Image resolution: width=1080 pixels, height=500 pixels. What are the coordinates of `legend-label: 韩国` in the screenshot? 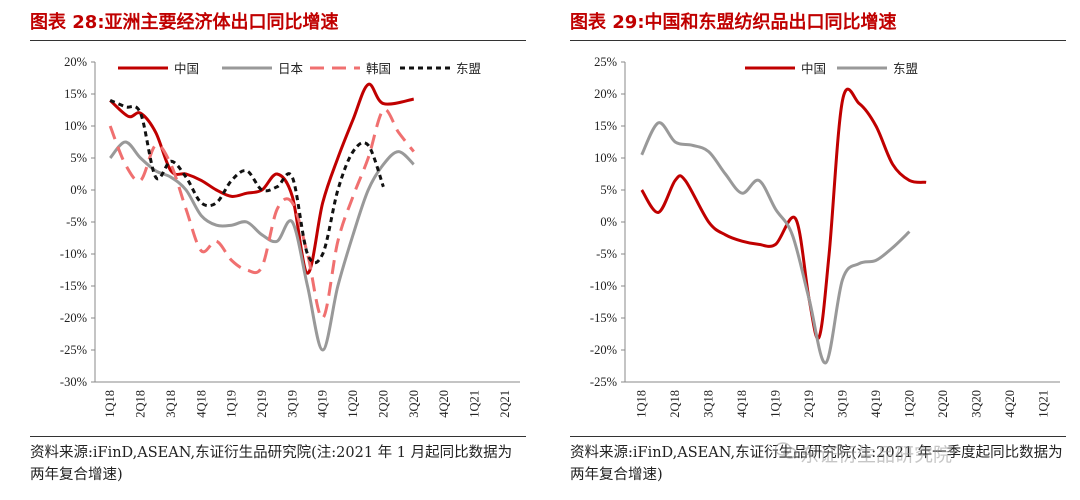 It's located at (378, 68).